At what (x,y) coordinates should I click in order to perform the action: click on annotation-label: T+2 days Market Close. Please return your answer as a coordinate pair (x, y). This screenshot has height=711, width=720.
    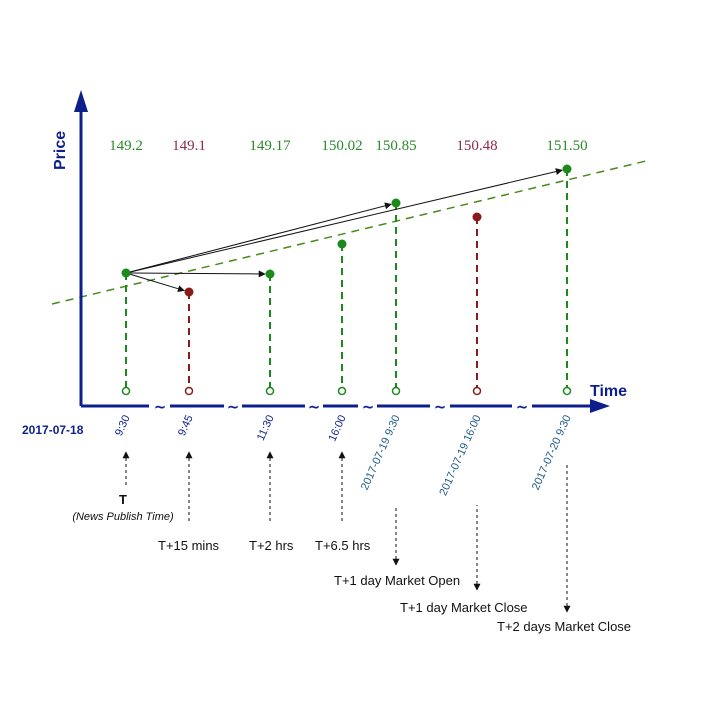
    Looking at the image, I should click on (564, 626).